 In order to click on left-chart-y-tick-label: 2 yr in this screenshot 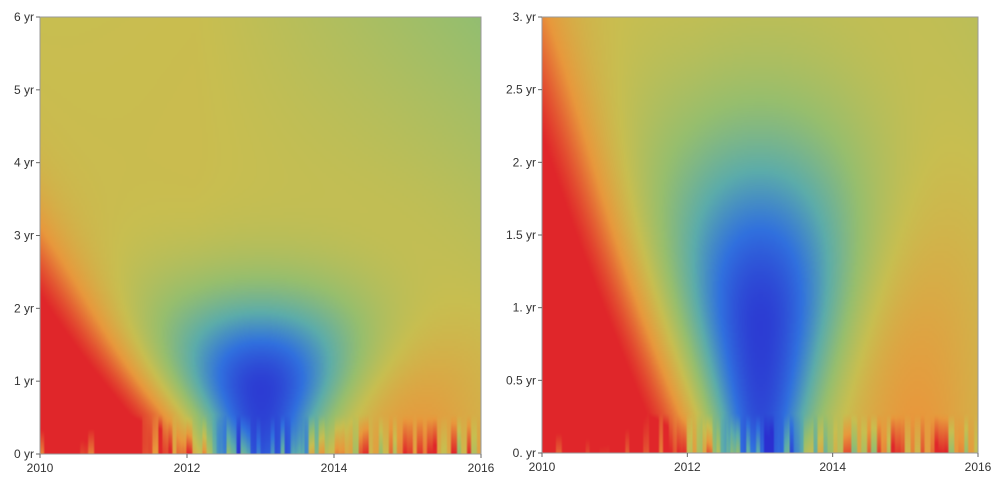, I will do `click(24, 308)`.